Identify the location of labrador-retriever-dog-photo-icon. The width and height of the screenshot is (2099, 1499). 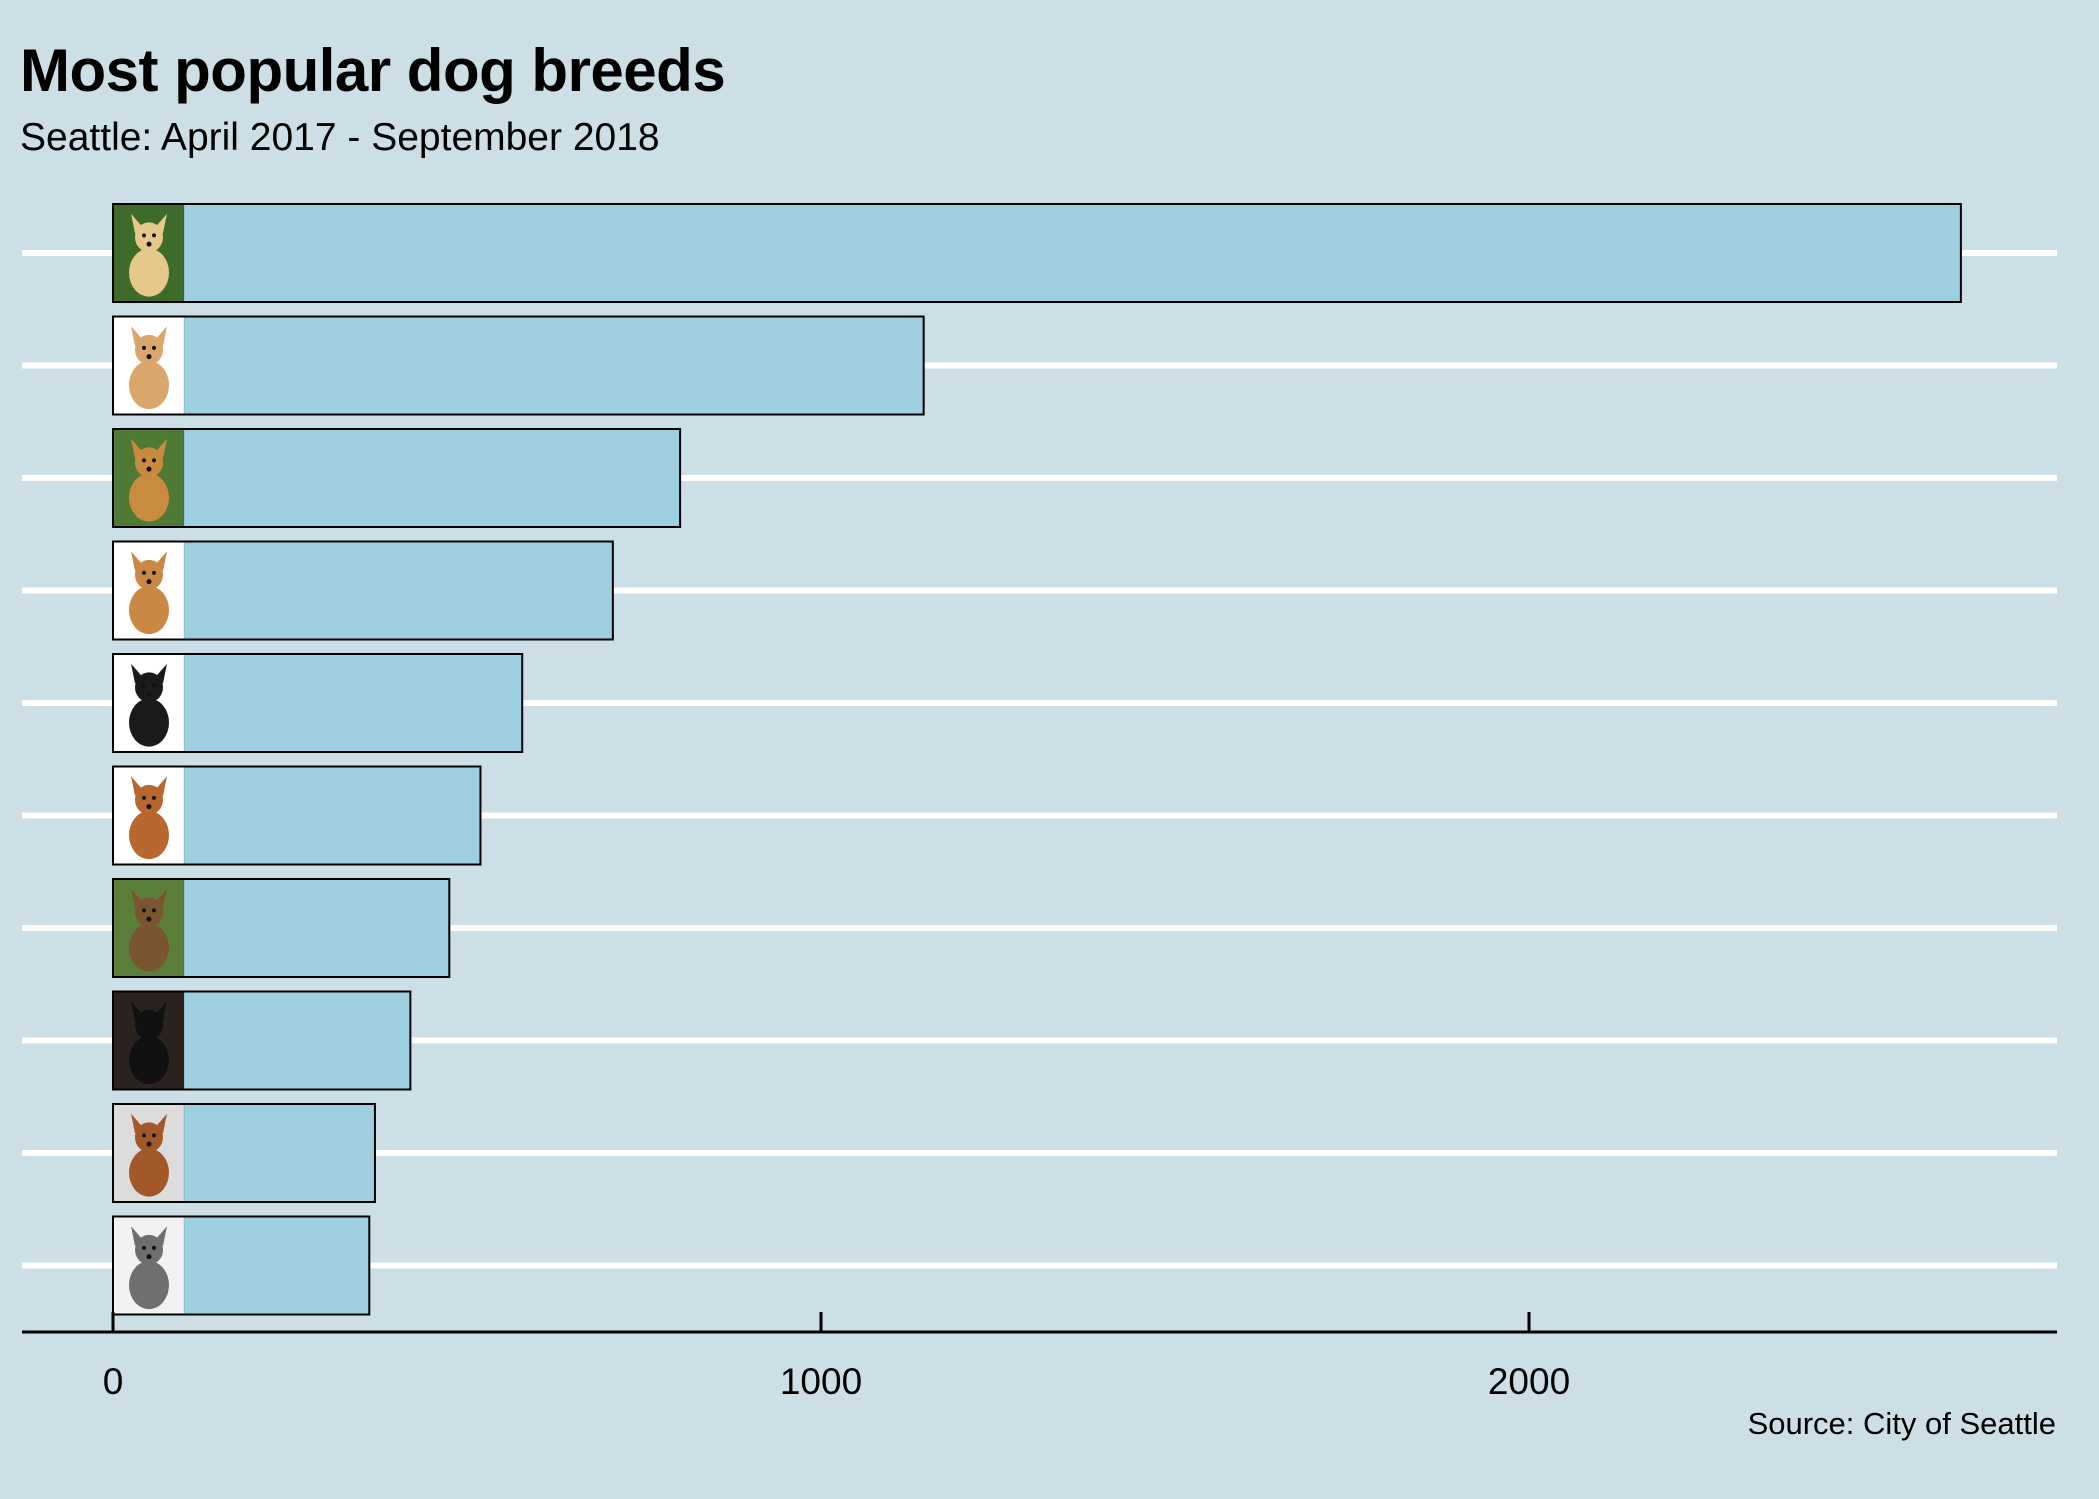
(149, 253).